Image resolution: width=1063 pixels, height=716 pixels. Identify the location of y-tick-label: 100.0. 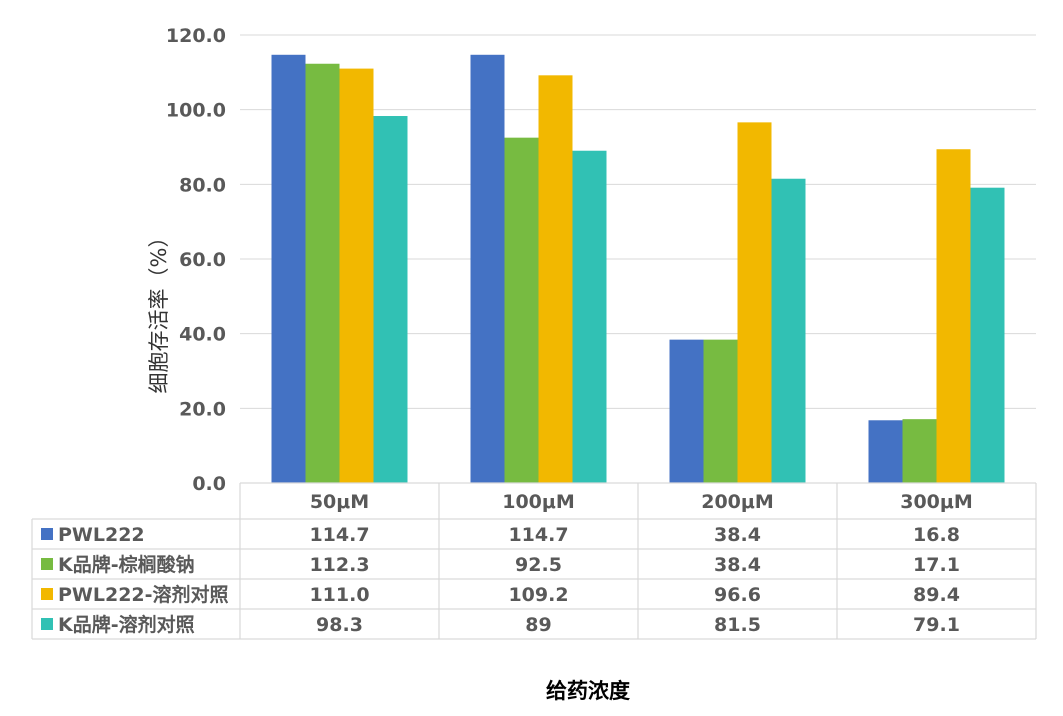
(196, 111).